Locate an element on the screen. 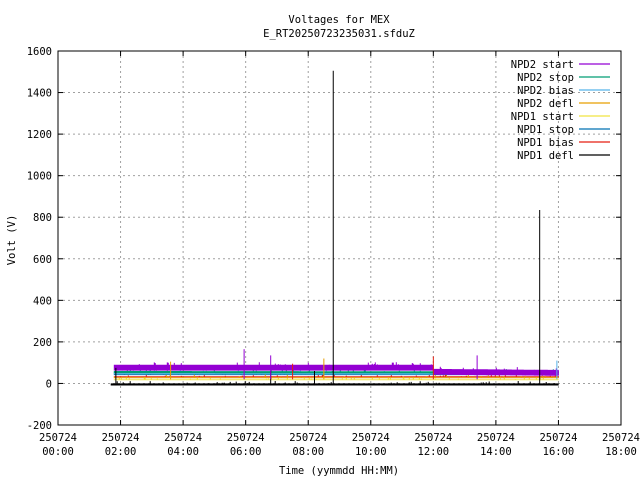 The width and height of the screenshot is (640, 480). x-axis-label: Time (yymmdd HH:MM) is located at coordinates (339, 471).